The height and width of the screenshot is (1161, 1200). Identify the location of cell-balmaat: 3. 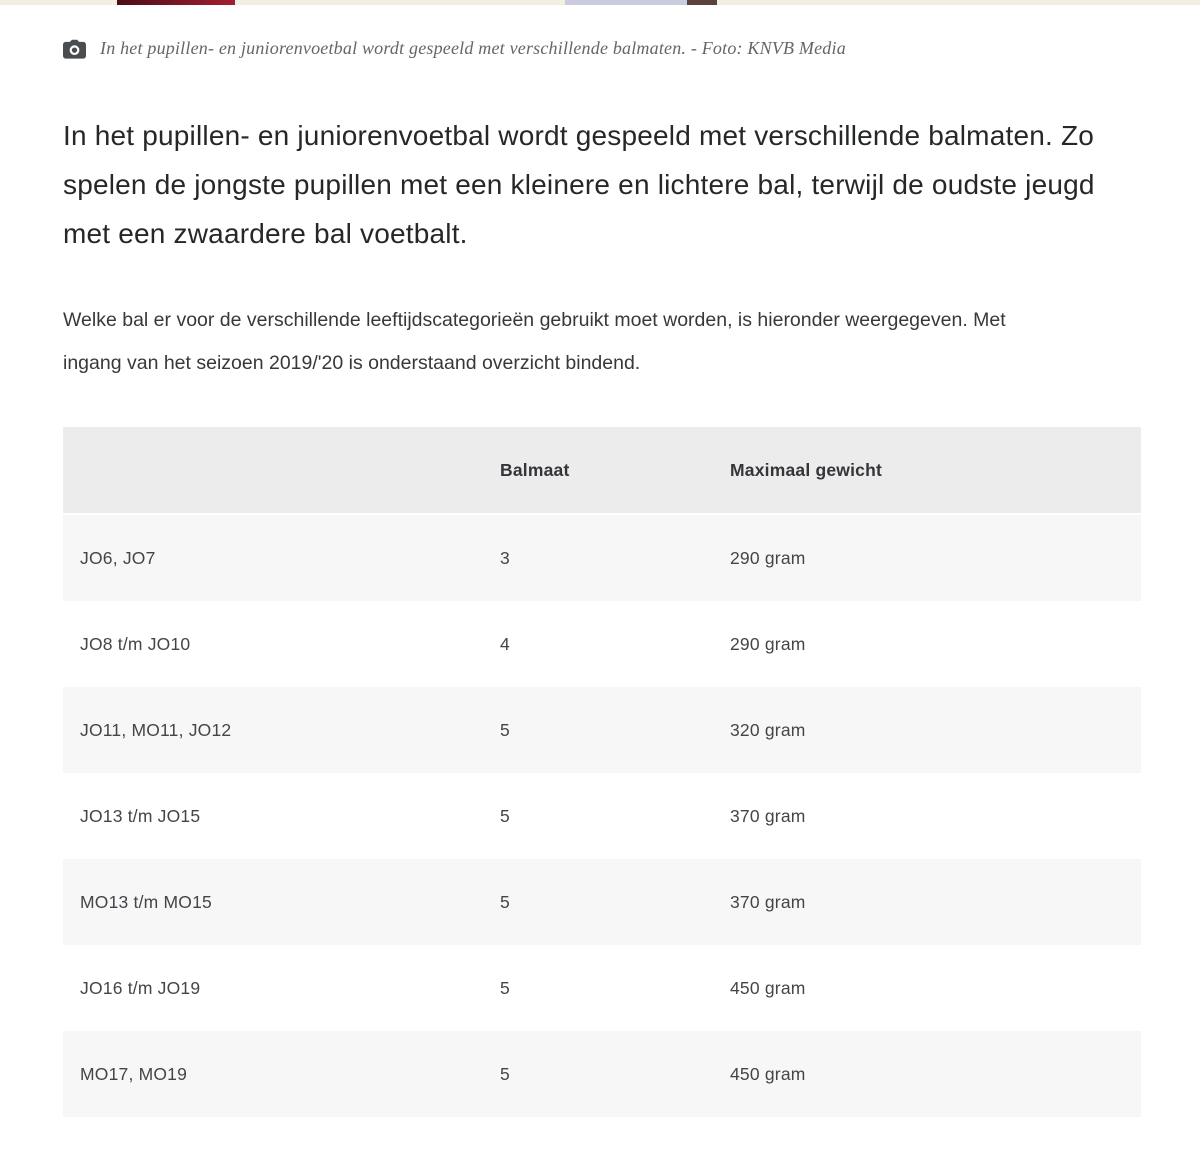
(505, 557).